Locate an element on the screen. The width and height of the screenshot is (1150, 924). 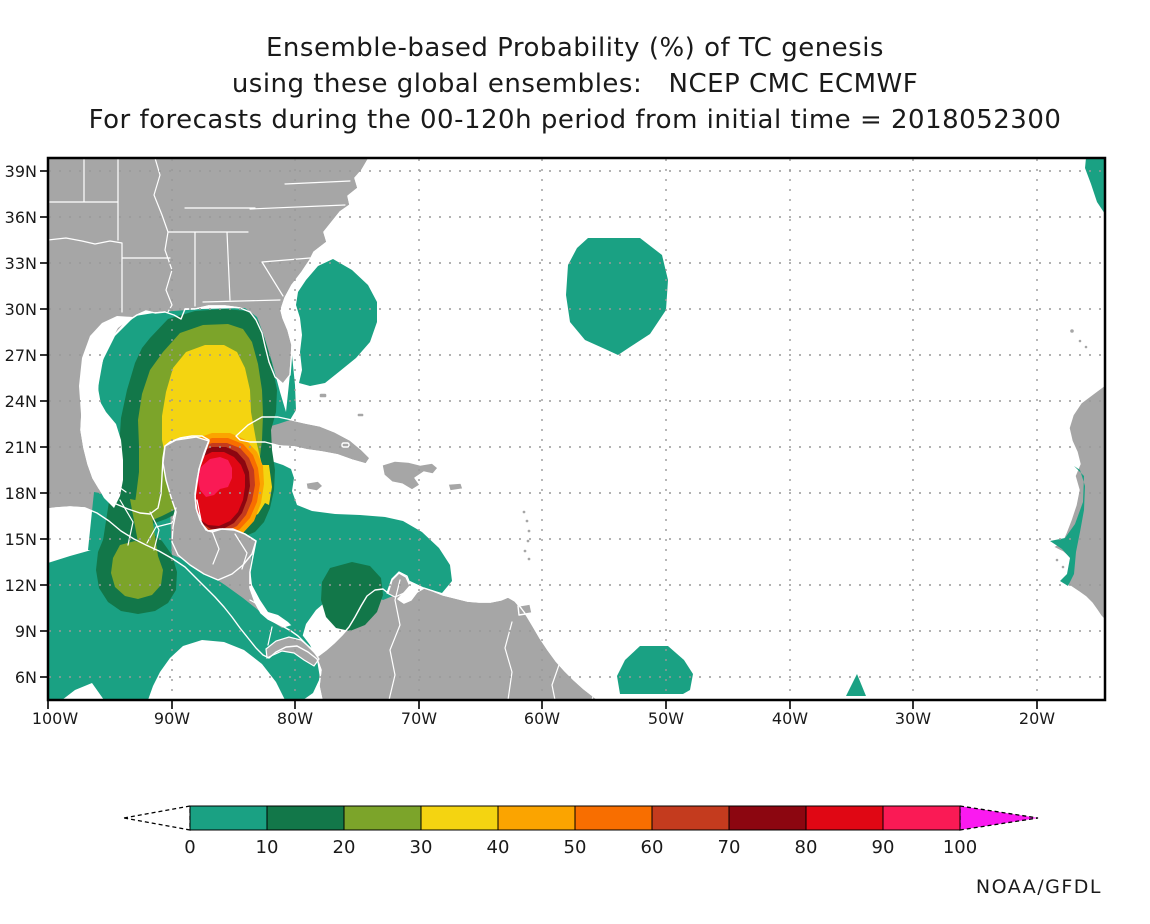
contour-teal-tropical-atlantic is located at coordinates (655, 670).